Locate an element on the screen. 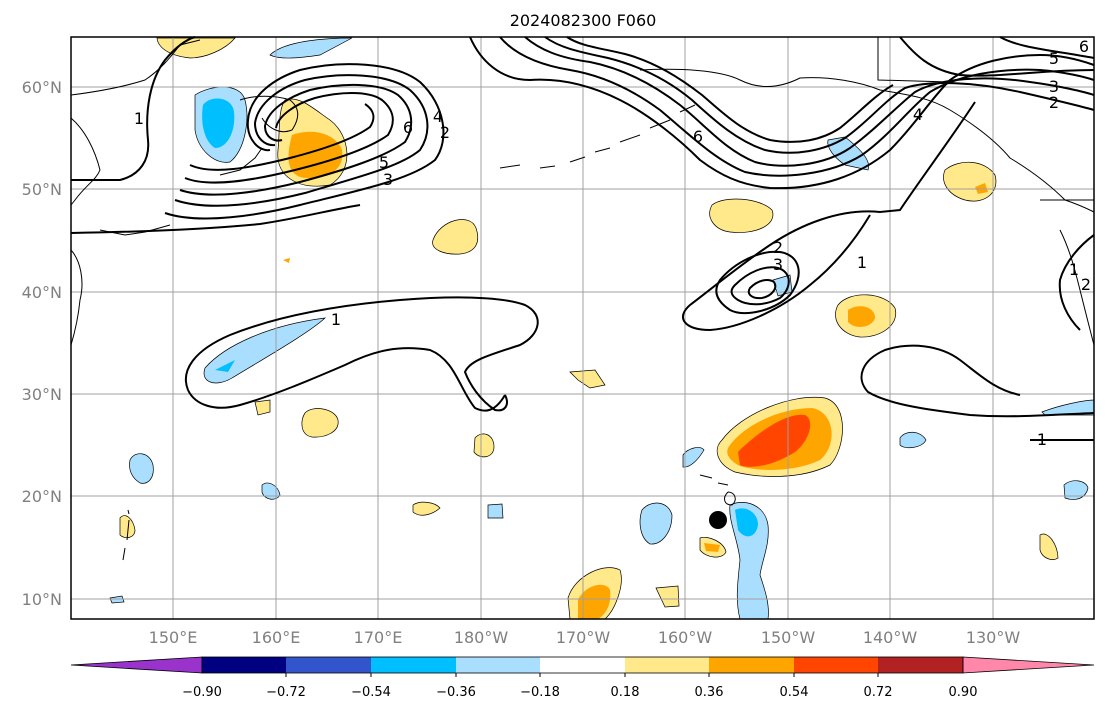 This screenshot has height=712, width=1105. lon-label-160e: 160°E is located at coordinates (276, 637).